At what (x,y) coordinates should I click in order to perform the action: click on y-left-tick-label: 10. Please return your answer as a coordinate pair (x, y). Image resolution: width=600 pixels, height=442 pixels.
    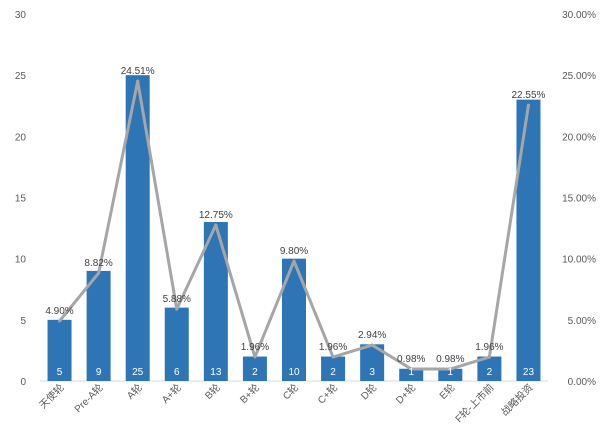
    Looking at the image, I should click on (21, 260).